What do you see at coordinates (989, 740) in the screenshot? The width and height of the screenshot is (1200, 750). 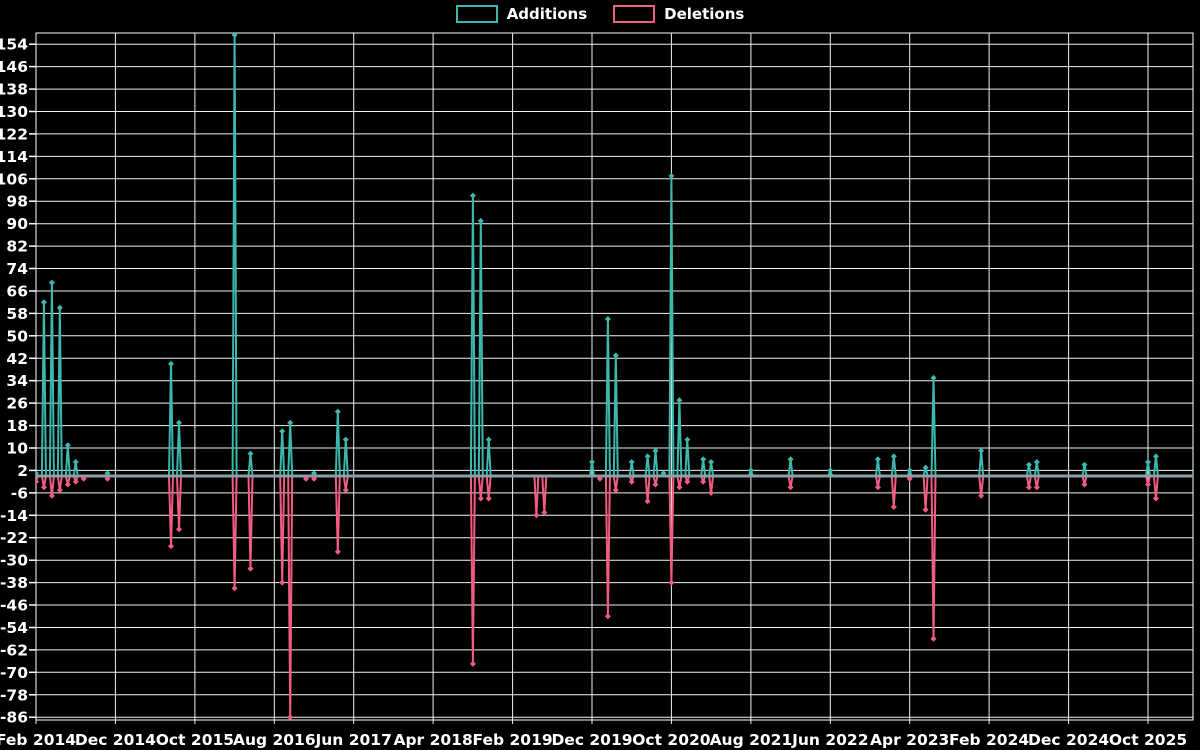 I see `svg-text: Feb 2024` at bounding box center [989, 740].